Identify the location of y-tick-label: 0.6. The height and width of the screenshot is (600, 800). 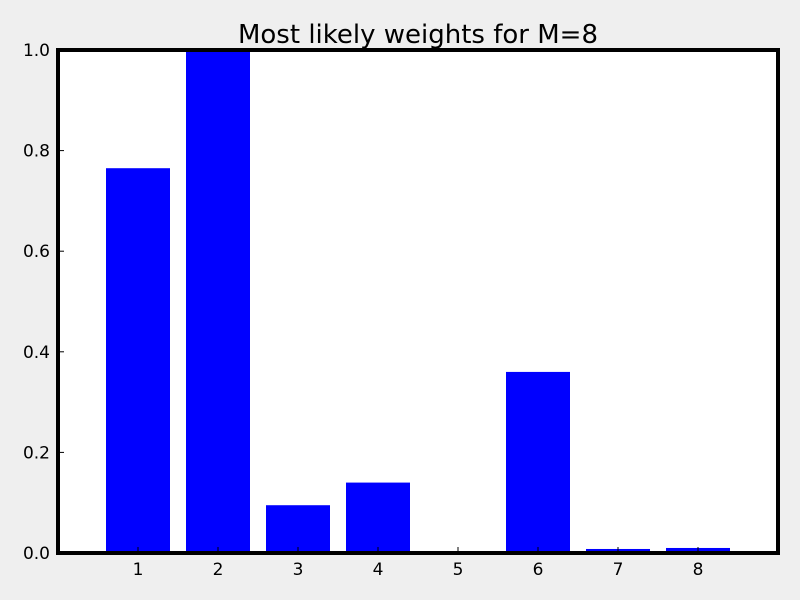
(36, 252).